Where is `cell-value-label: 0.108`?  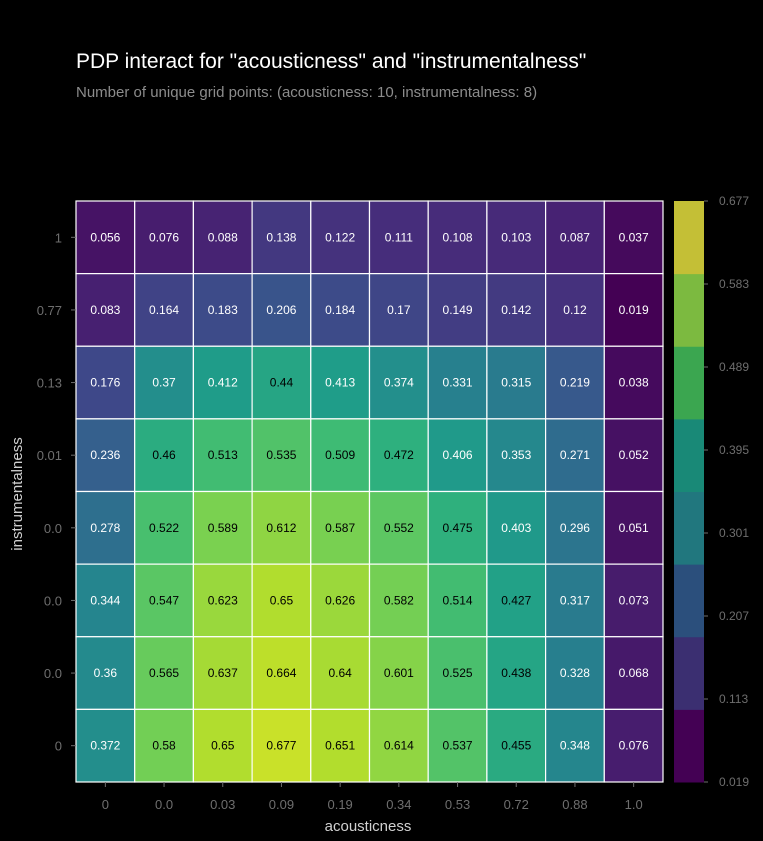 cell-value-label: 0.108 is located at coordinates (458, 237).